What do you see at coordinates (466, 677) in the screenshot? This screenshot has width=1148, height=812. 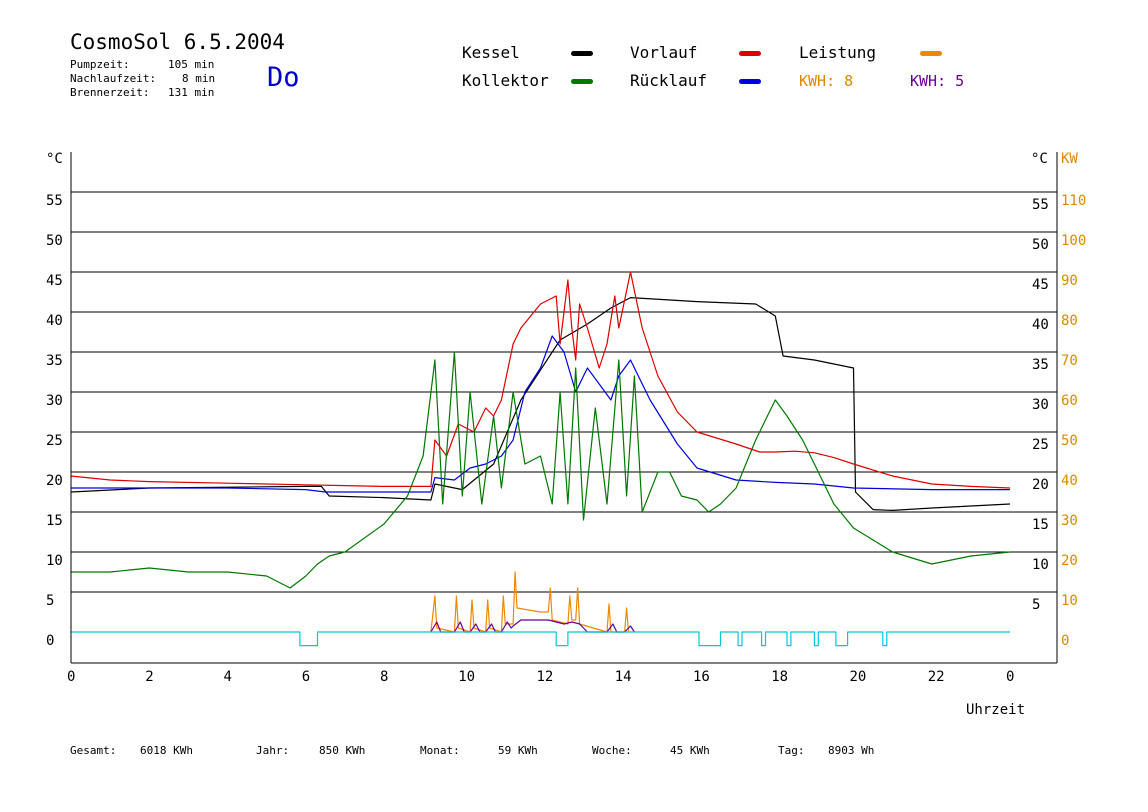 I see `x-tick-label: 10` at bounding box center [466, 677].